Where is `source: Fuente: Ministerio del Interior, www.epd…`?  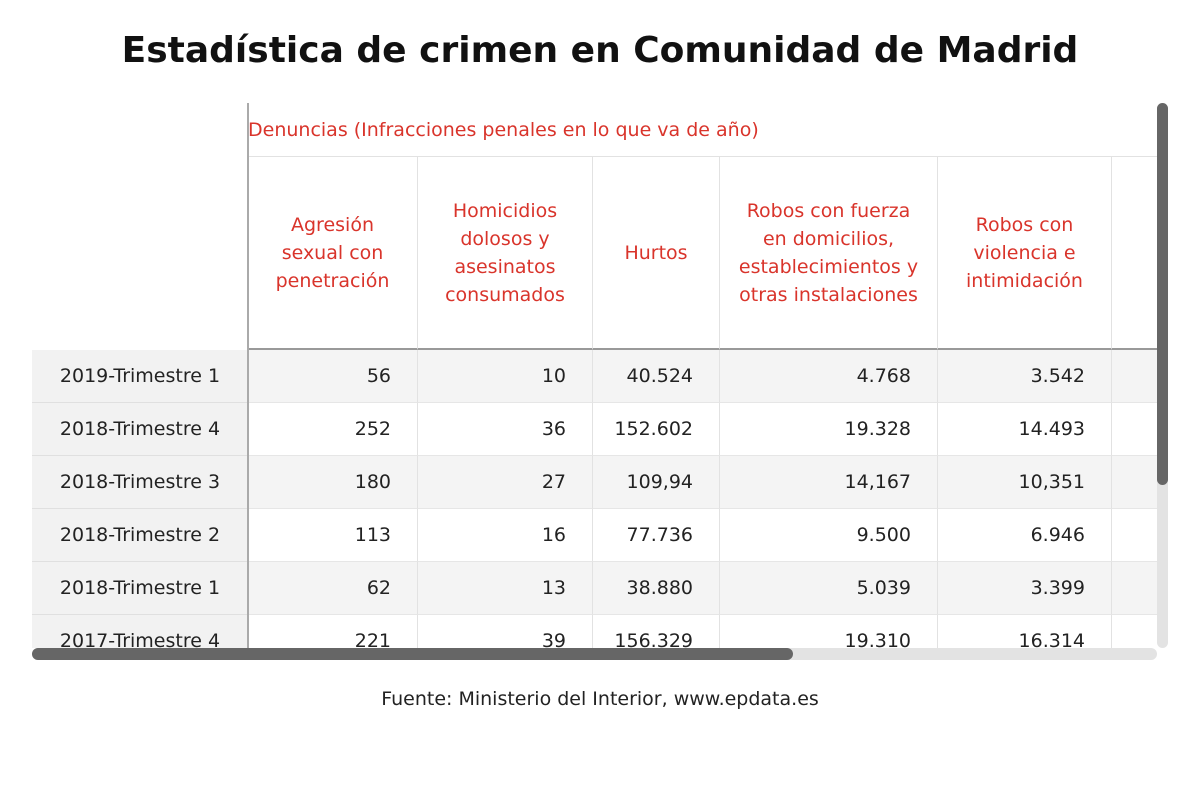
source: Fuente: Ministerio del Interior, www.epd… is located at coordinates (600, 699).